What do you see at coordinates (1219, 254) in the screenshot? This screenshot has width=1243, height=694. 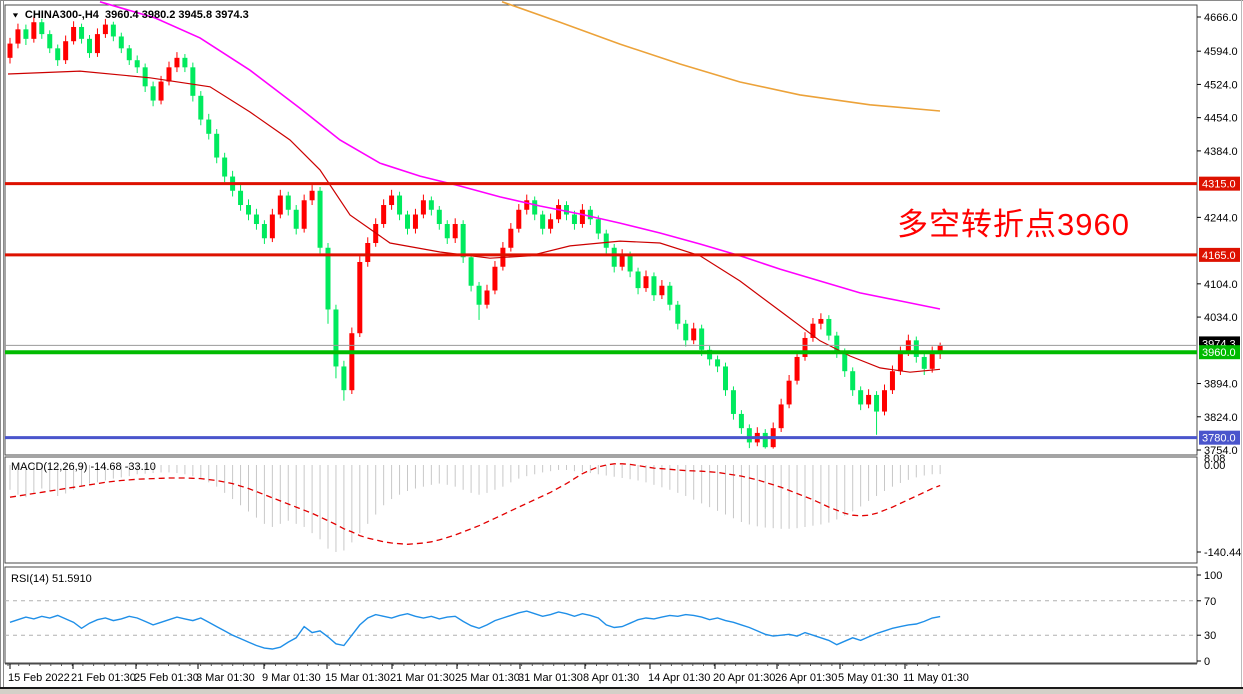 I see `level-price-badge-bg` at bounding box center [1219, 254].